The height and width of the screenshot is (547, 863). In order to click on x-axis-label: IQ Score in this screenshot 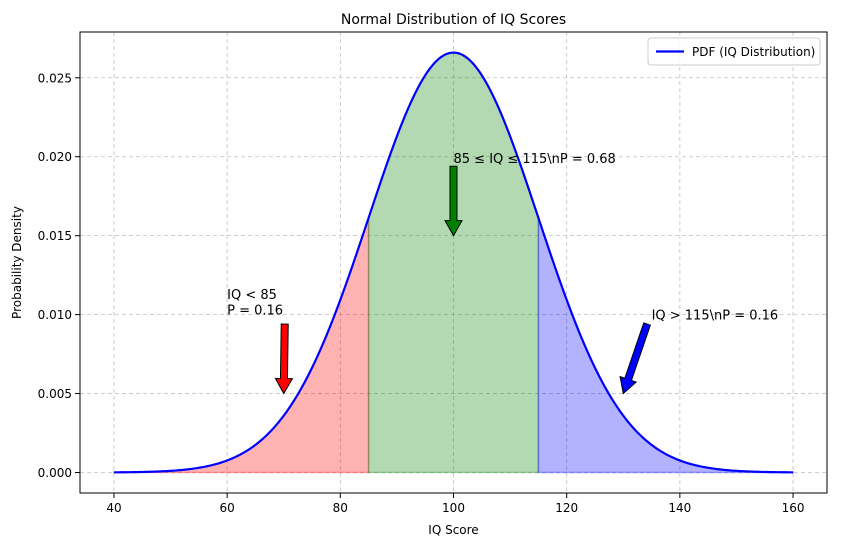, I will do `click(453, 530)`.